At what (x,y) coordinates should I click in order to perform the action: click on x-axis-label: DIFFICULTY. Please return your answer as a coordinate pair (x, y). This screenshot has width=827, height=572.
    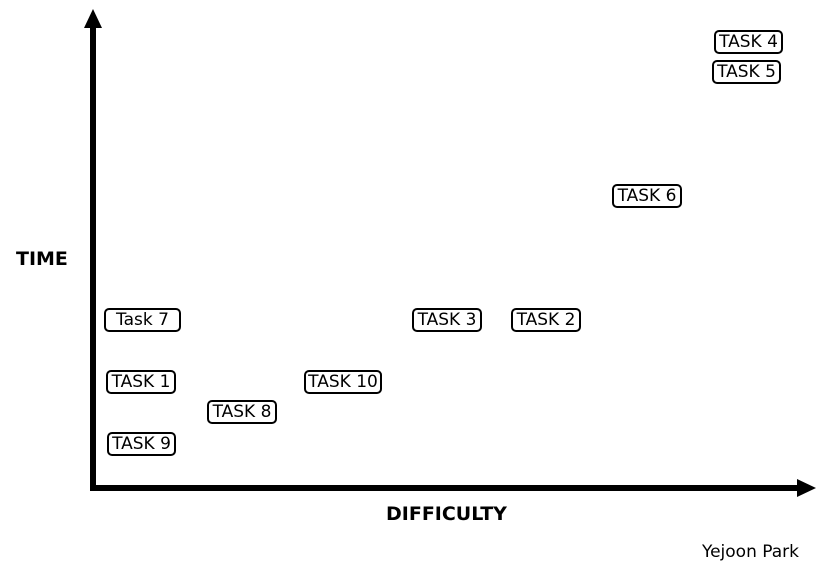
    Looking at the image, I should click on (446, 514).